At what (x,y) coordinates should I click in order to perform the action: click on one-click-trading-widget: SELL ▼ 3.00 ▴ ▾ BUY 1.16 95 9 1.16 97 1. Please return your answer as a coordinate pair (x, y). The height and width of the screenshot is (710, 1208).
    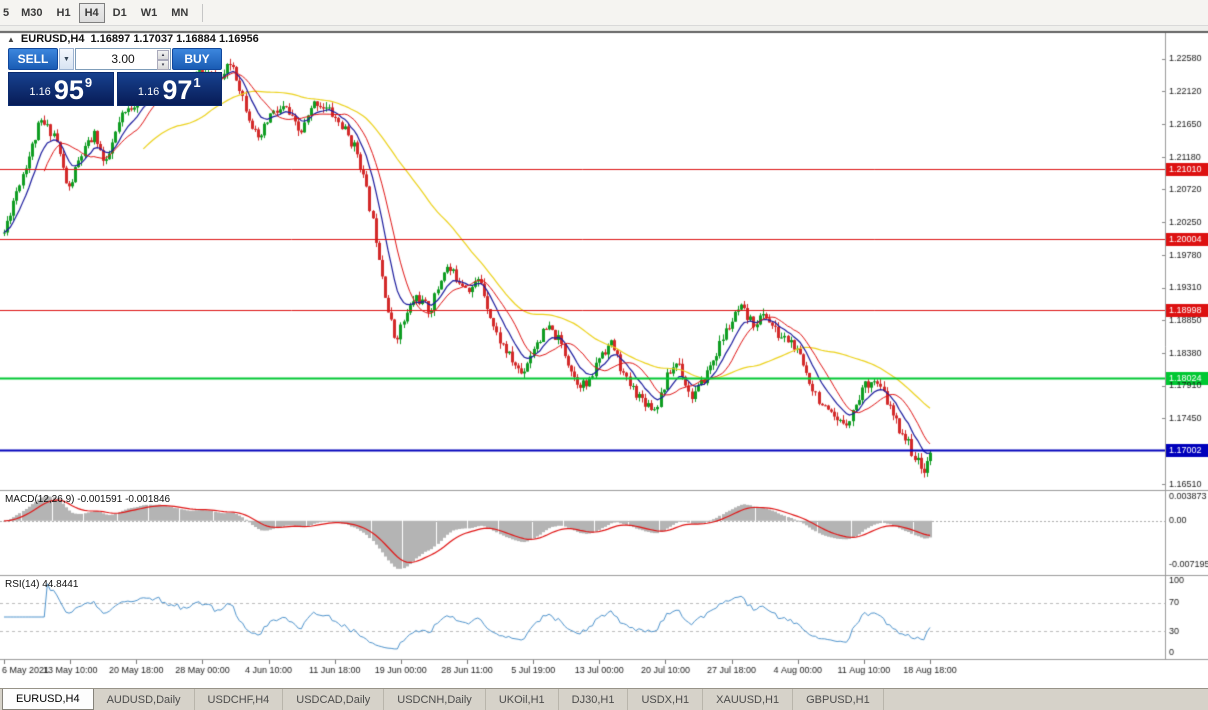
    Looking at the image, I should click on (115, 77).